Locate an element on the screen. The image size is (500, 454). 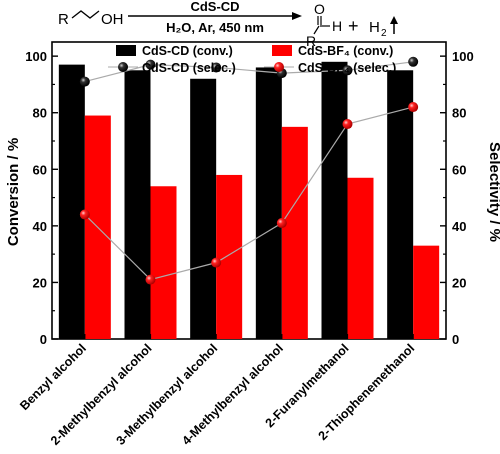
reactant-chain is located at coordinates (85, 14).